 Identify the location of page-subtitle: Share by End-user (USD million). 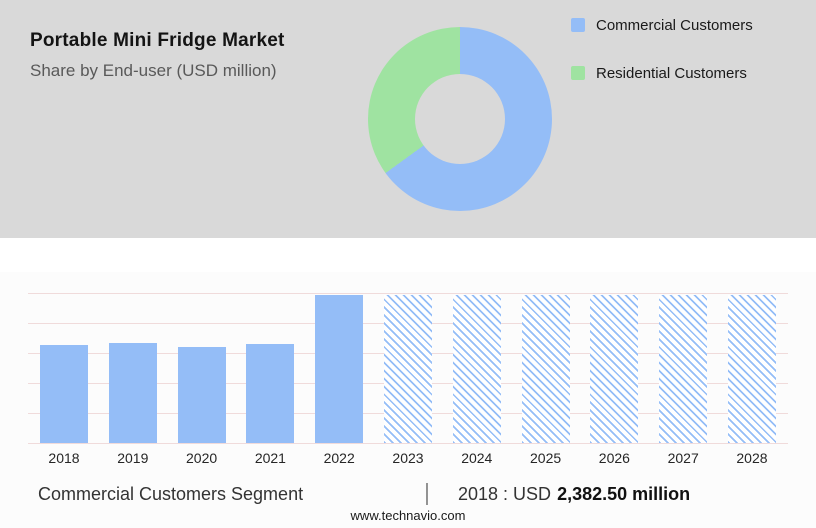
(153, 70).